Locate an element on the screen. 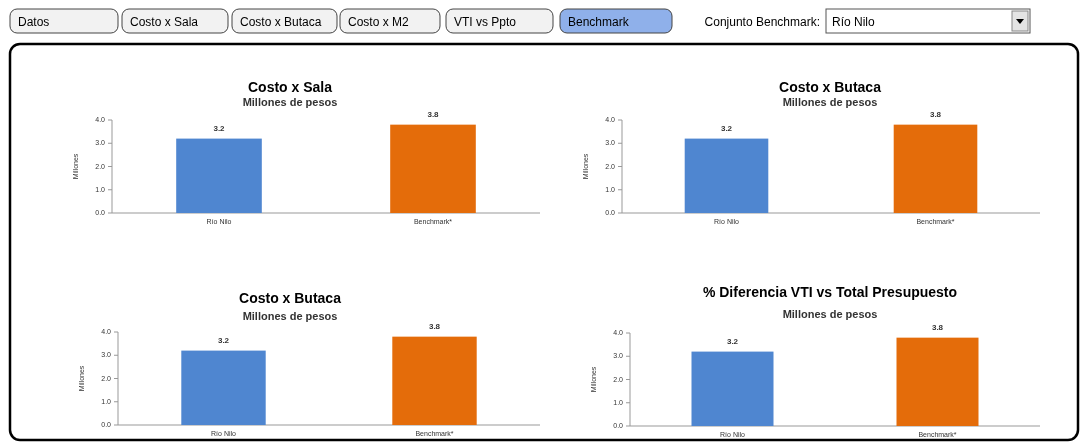 The image size is (1083, 445). chart-title: % Diferencia VTI vs Total Presupuesto is located at coordinates (830, 292).